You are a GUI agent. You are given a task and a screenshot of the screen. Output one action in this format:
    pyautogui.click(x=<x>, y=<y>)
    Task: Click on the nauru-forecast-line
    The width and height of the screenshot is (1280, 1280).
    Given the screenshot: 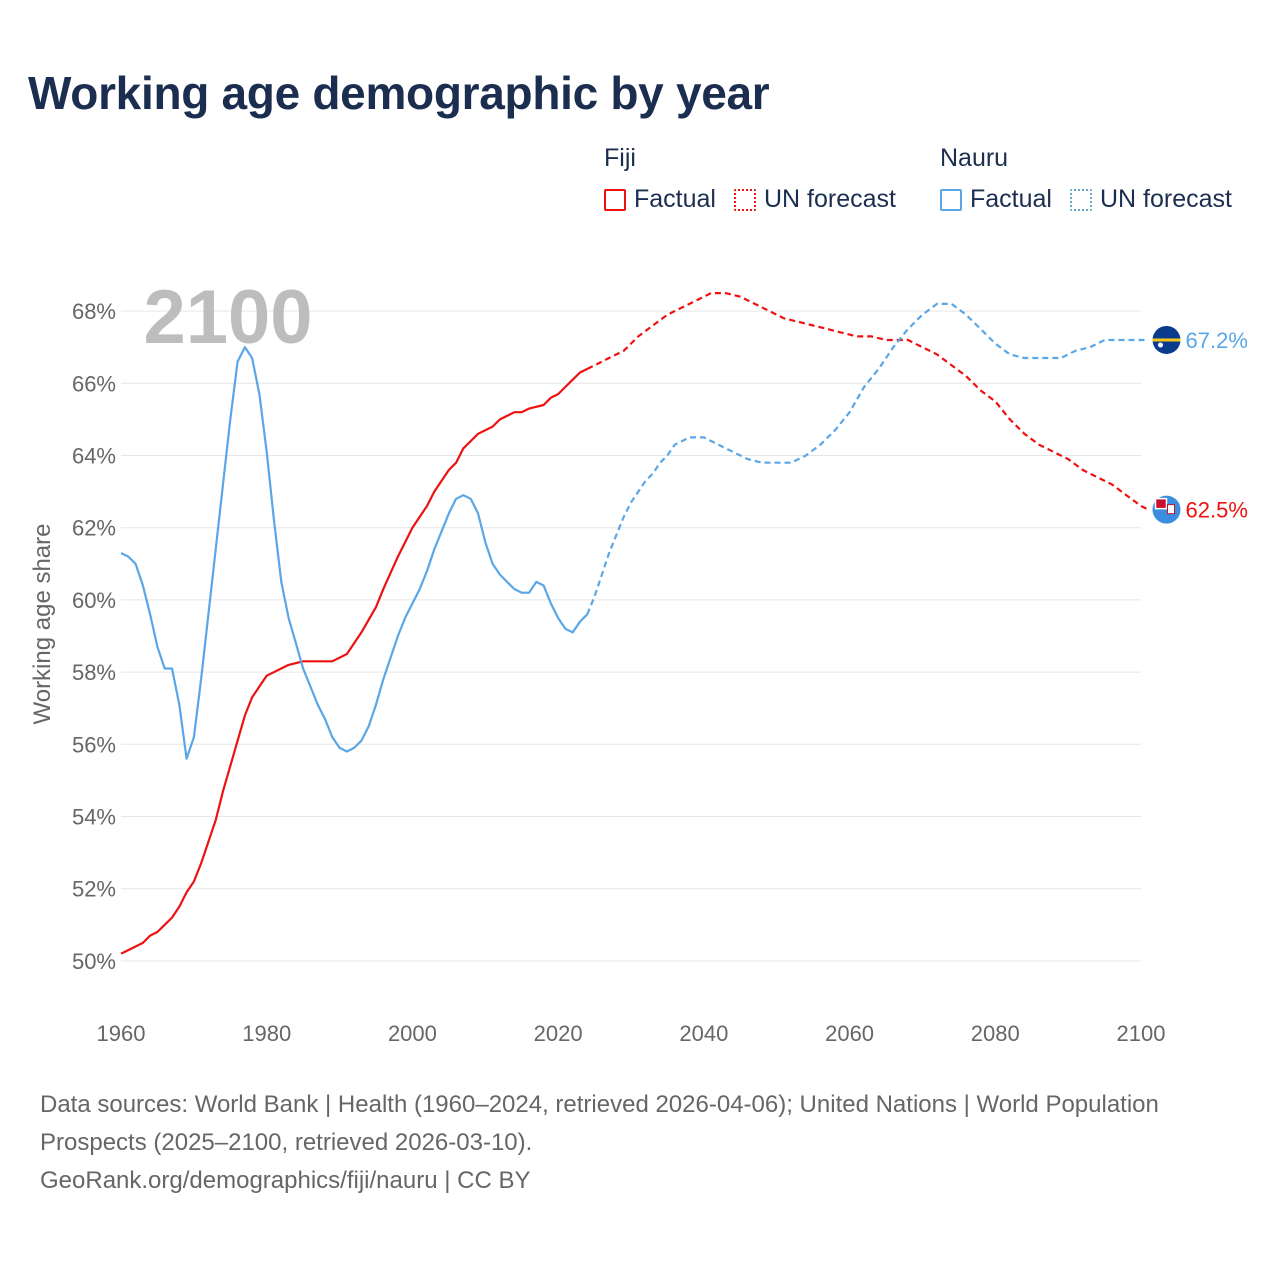 What is the action you would take?
    pyautogui.click(x=867, y=458)
    